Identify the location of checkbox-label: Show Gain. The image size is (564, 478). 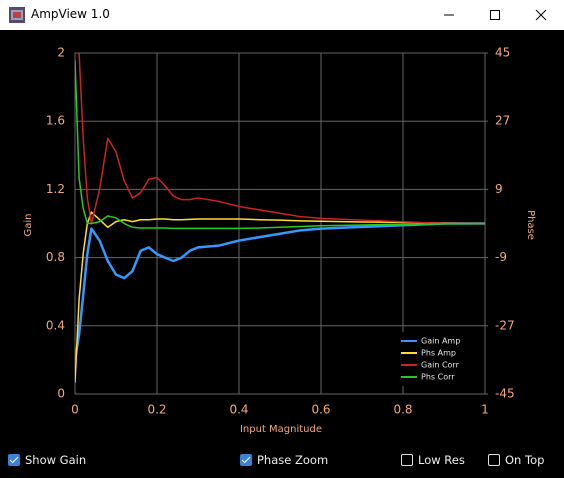
(56, 460).